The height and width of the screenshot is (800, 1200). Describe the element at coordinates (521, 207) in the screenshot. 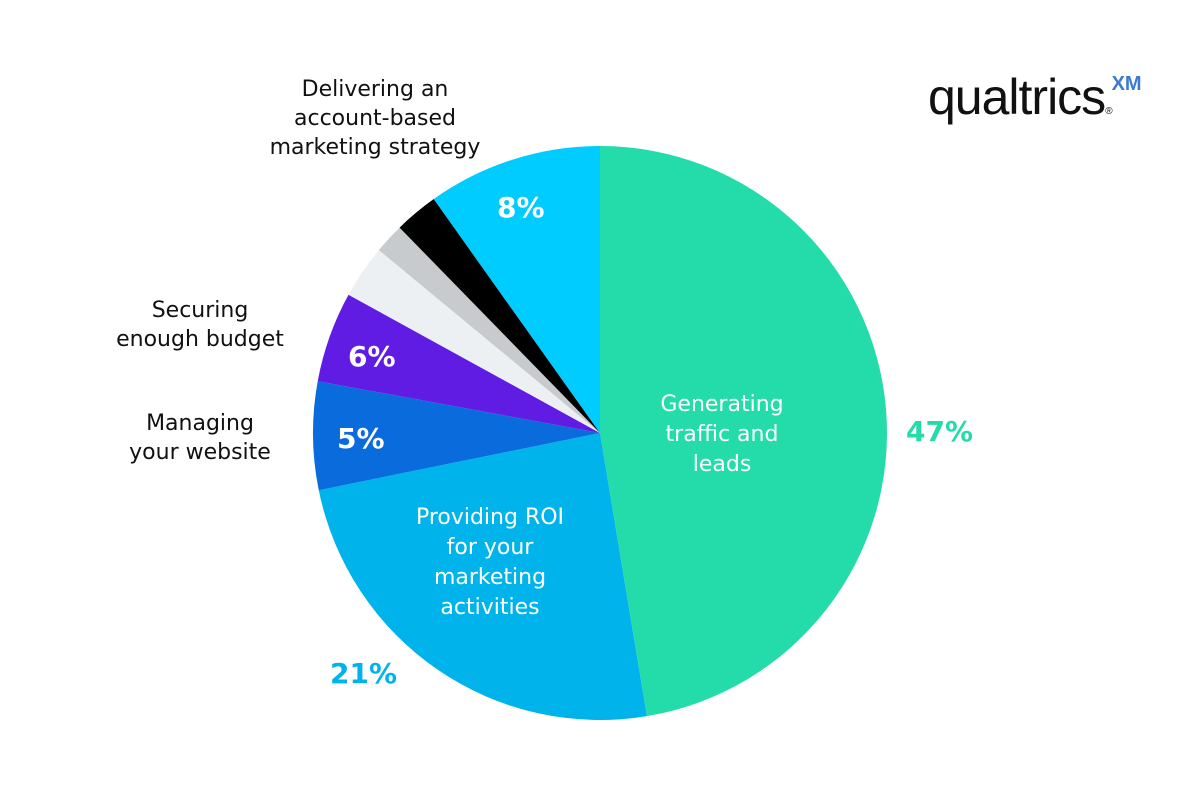

I see `pct-8: 8%` at that location.